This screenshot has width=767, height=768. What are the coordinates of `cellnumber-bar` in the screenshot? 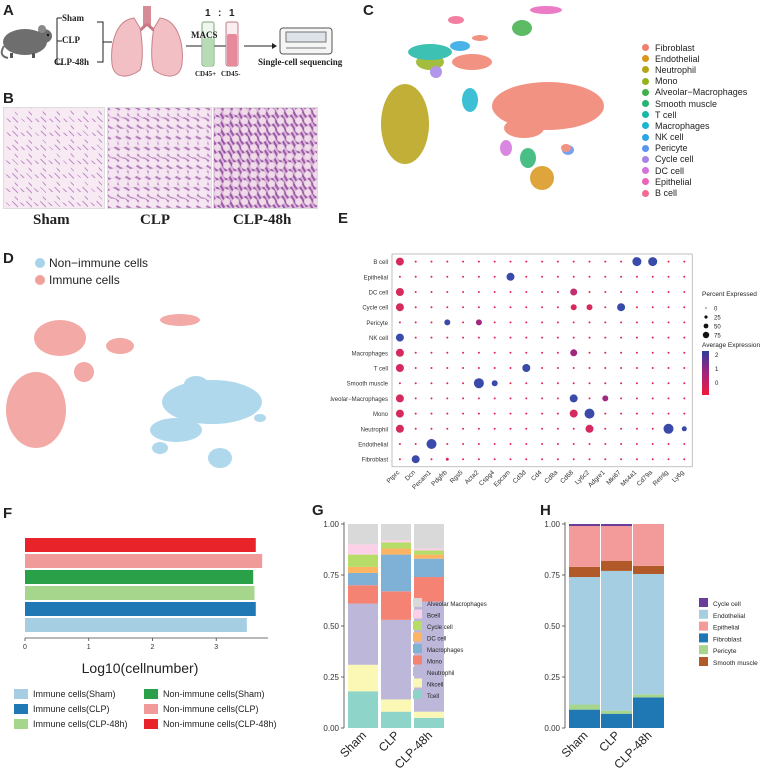 It's located at (140, 545).